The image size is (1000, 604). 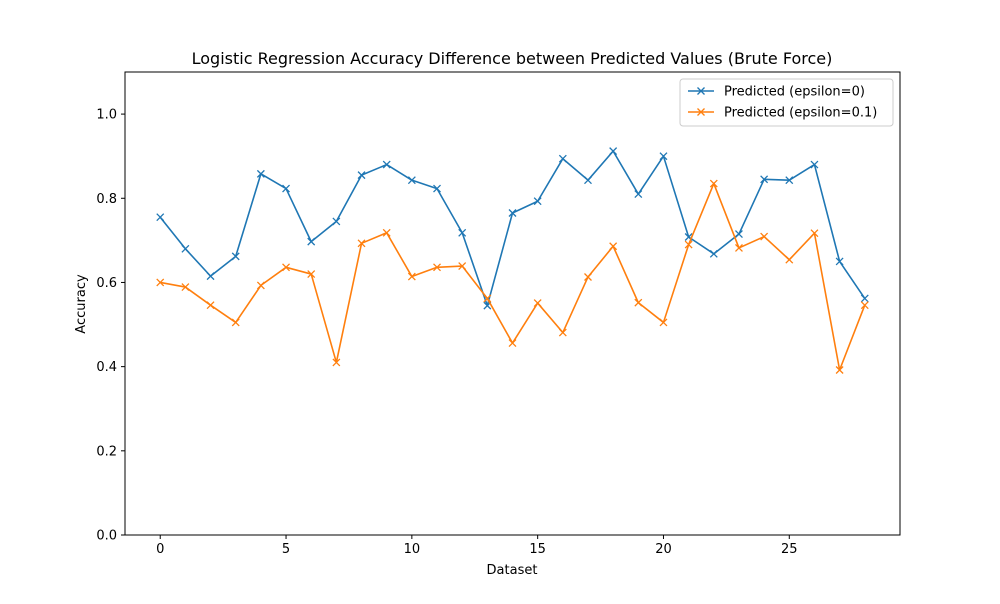 I want to click on legend-item: Predicted (epsilon=0), so click(x=776, y=92).